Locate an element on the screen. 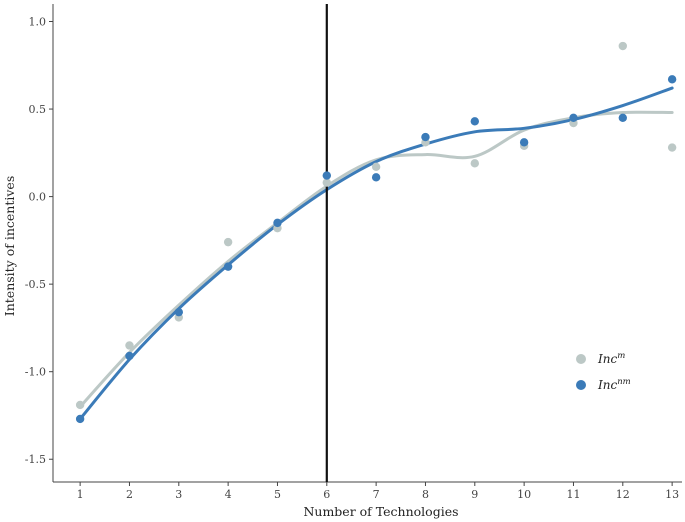 The width and height of the screenshot is (685, 522). x-tick-label: 6 is located at coordinates (326, 494).